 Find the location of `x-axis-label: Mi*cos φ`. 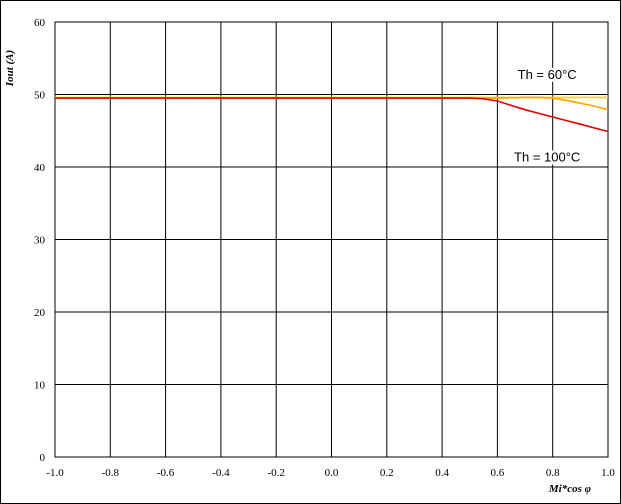

x-axis-label: Mi*cos φ is located at coordinates (570, 489).